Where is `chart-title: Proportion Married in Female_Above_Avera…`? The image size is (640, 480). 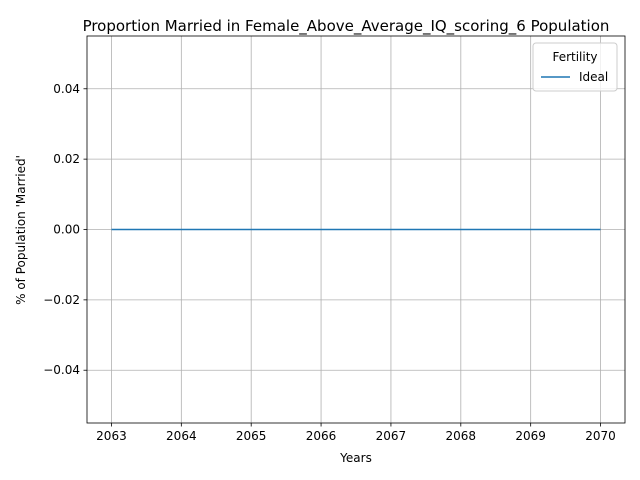
chart-title: Proportion Married in Female_Above_Avera… is located at coordinates (346, 26).